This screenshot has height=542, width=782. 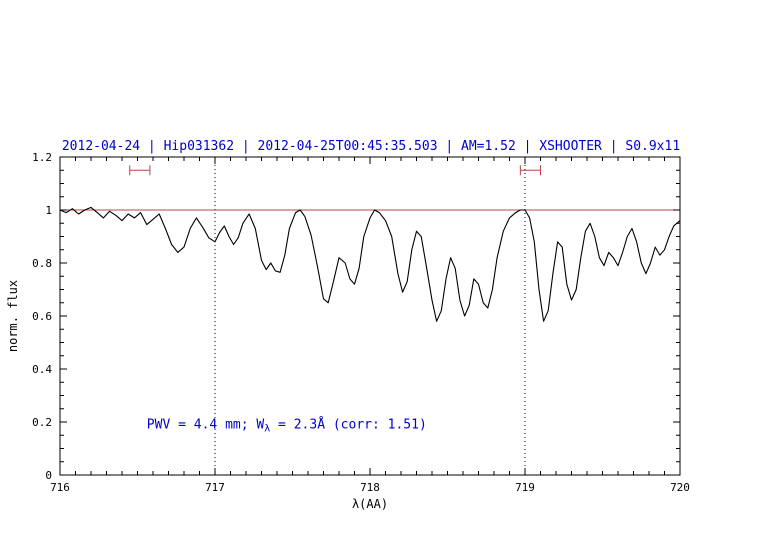 I want to click on y-tick-label: 0.6, so click(x=42, y=316).